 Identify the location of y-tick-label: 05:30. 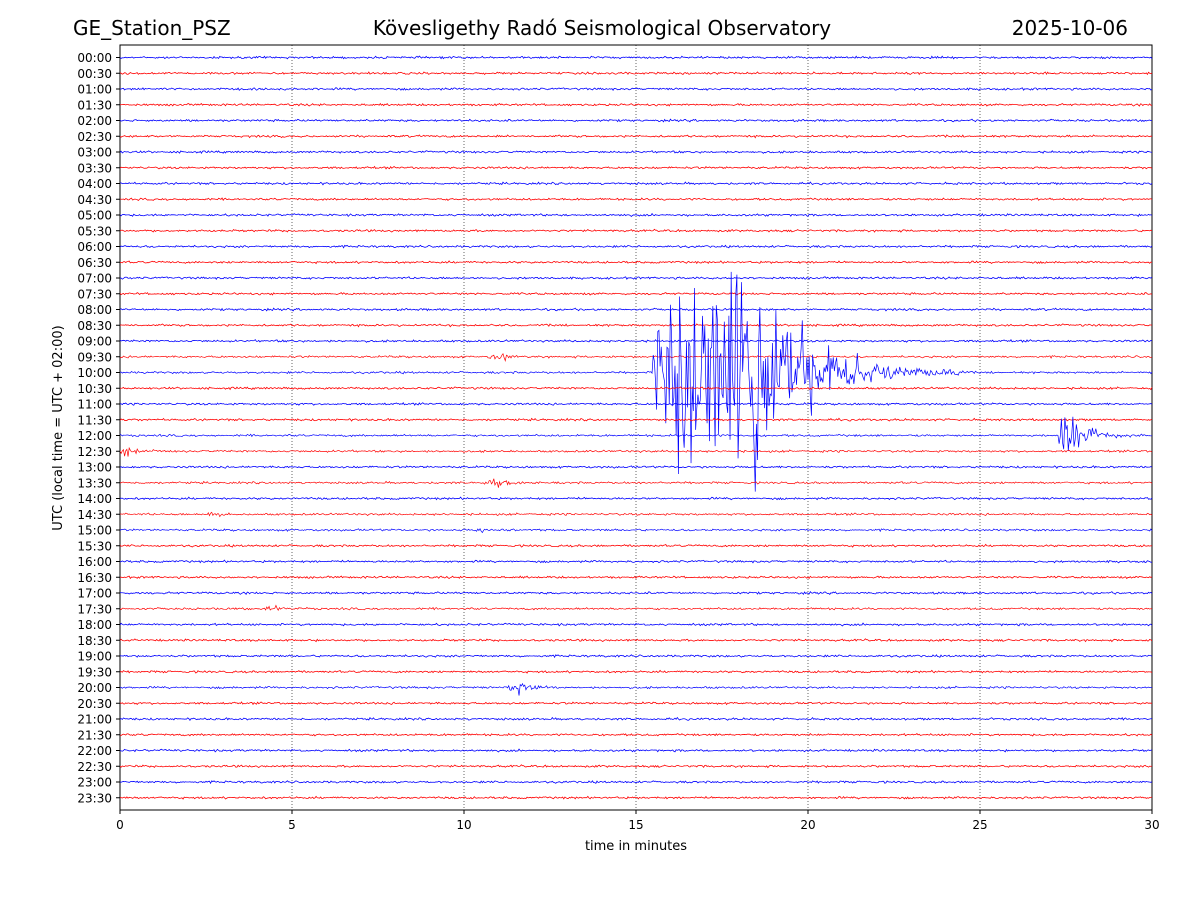
(94, 231).